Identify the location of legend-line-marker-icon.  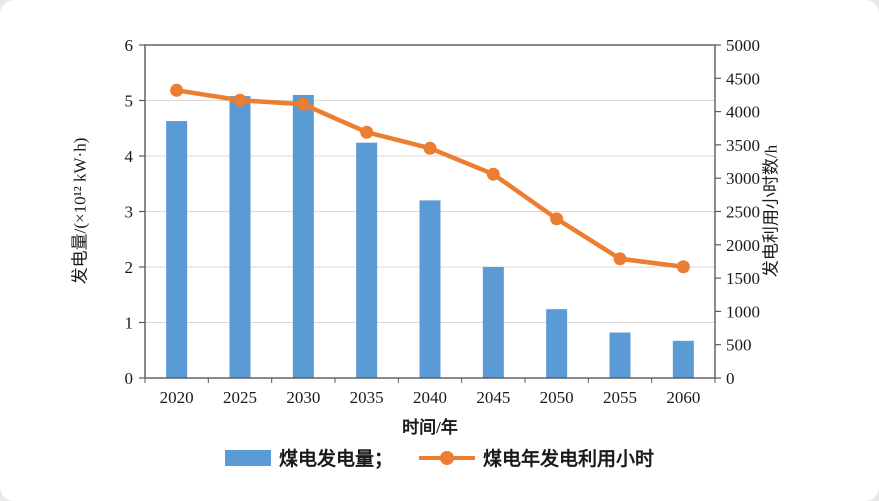
(447, 457).